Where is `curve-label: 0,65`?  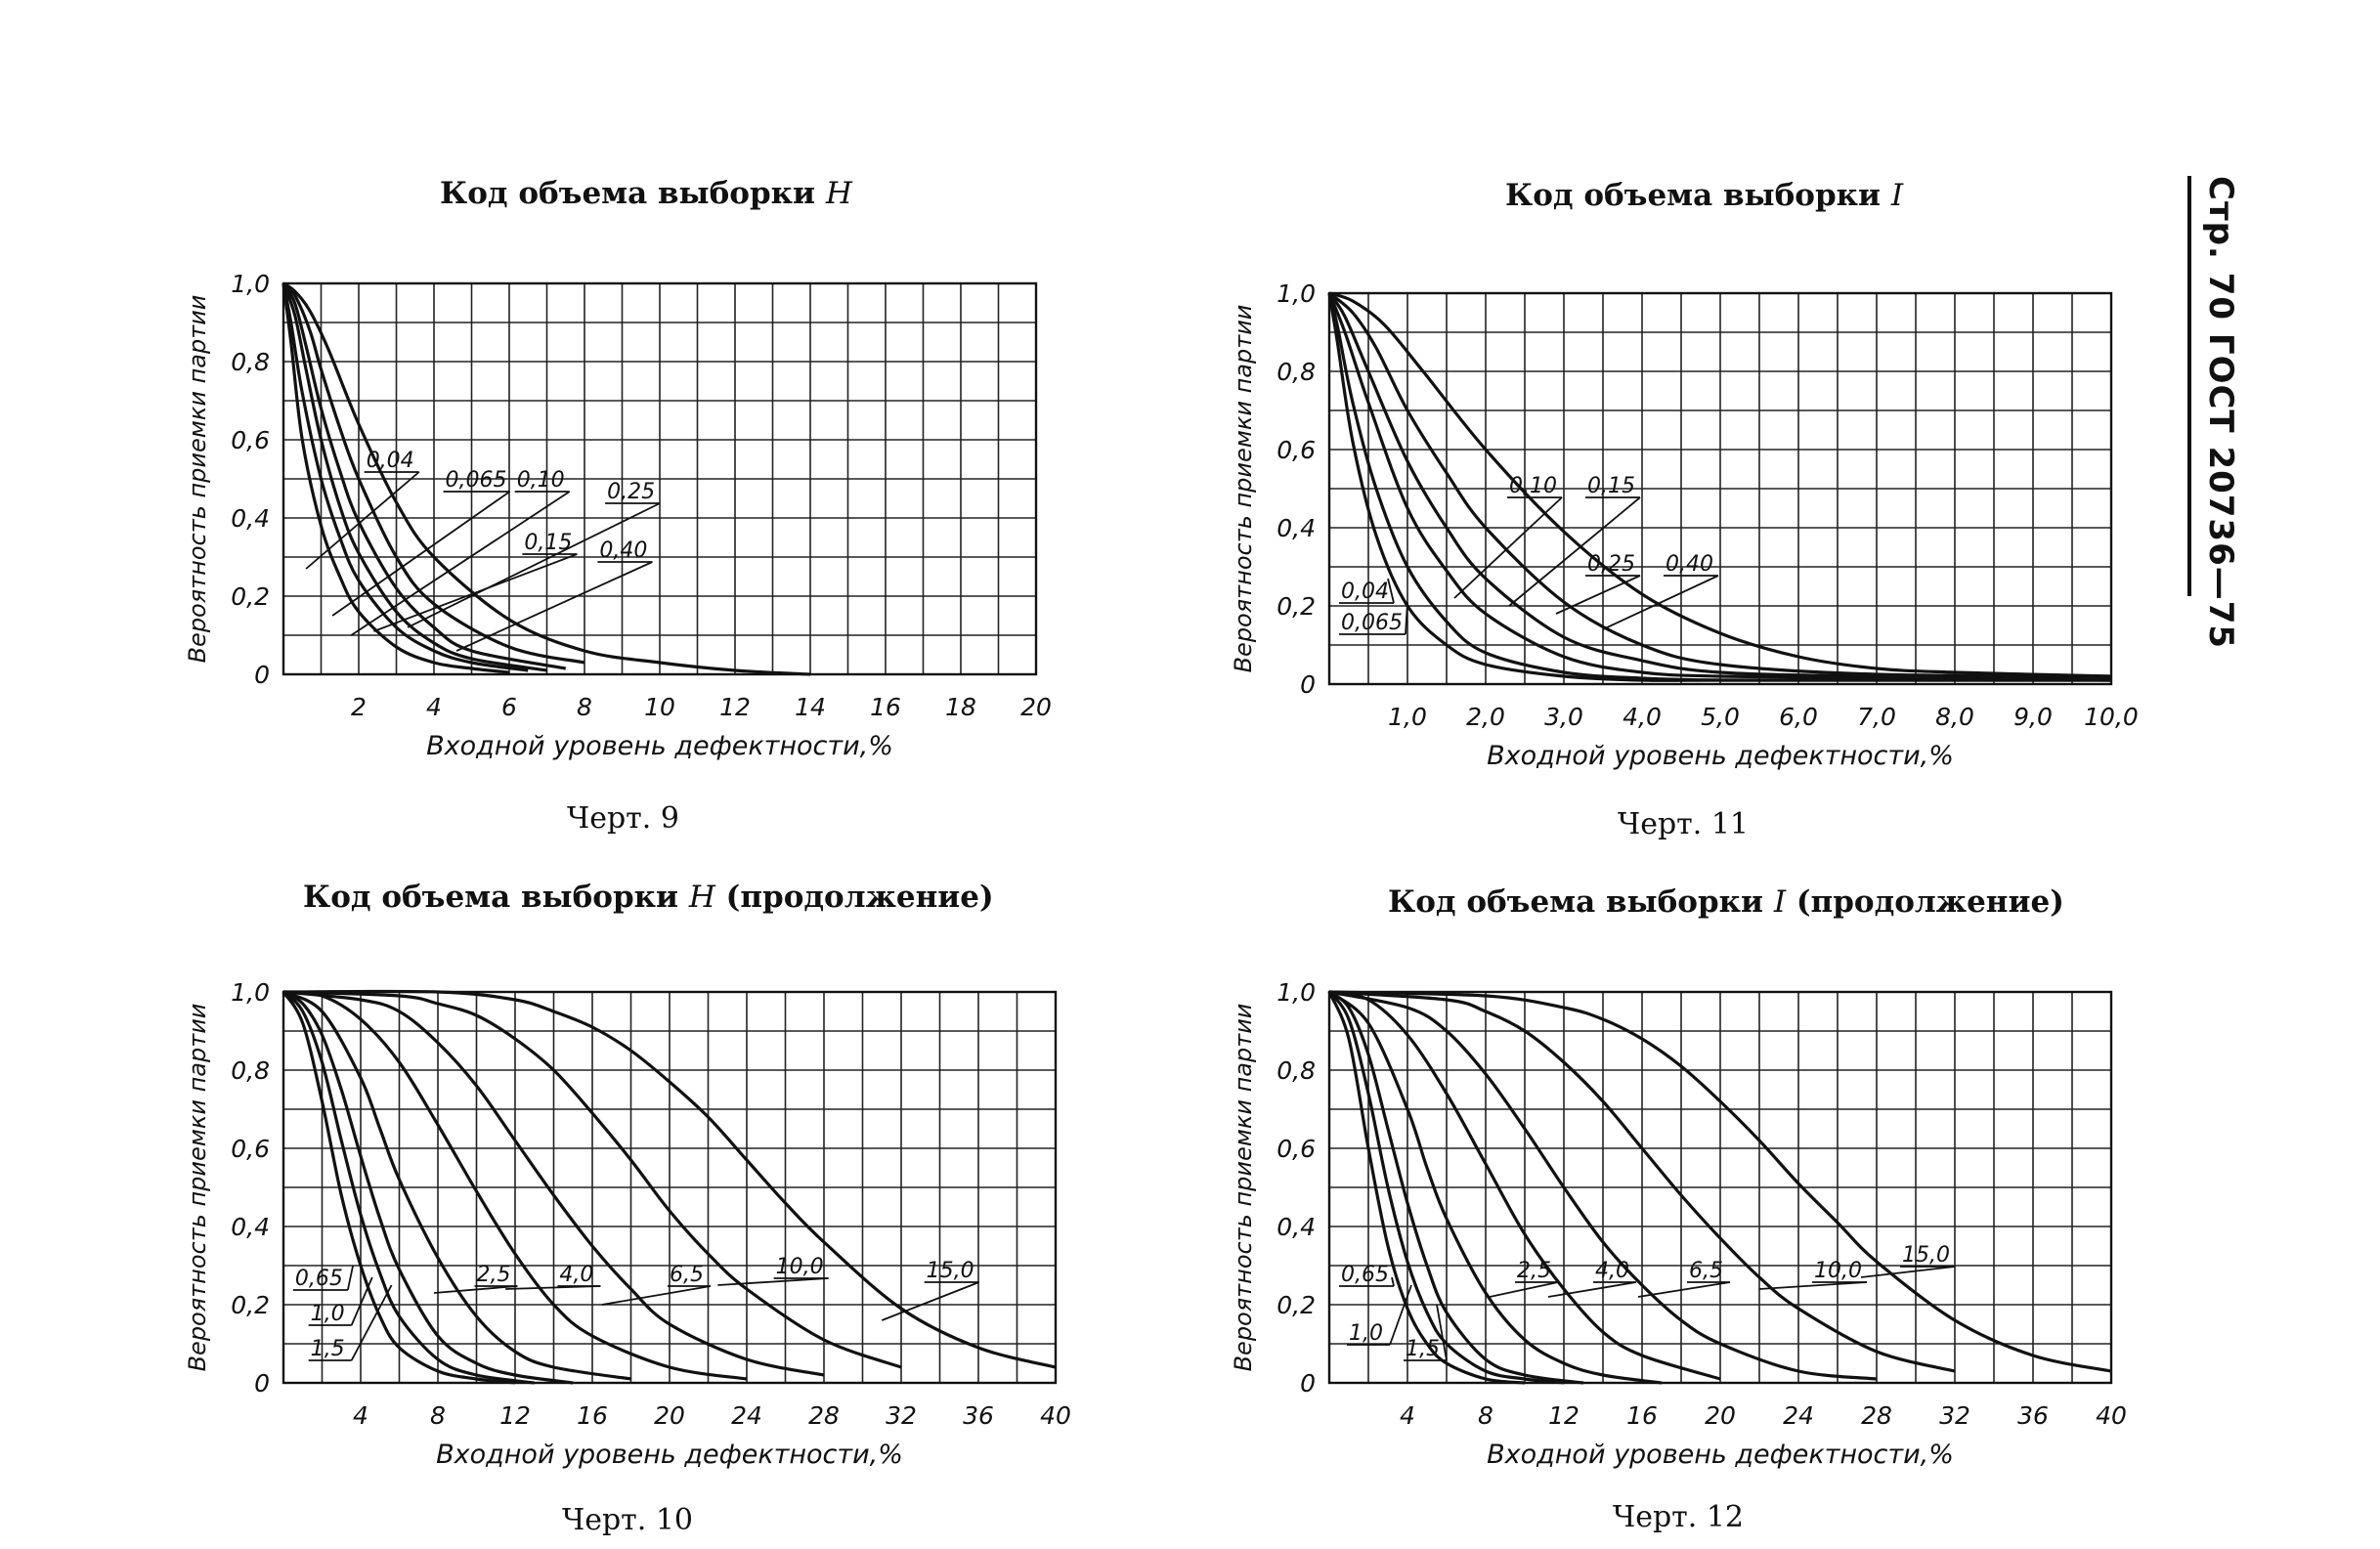
curve-label: 0,65 is located at coordinates (1365, 1275).